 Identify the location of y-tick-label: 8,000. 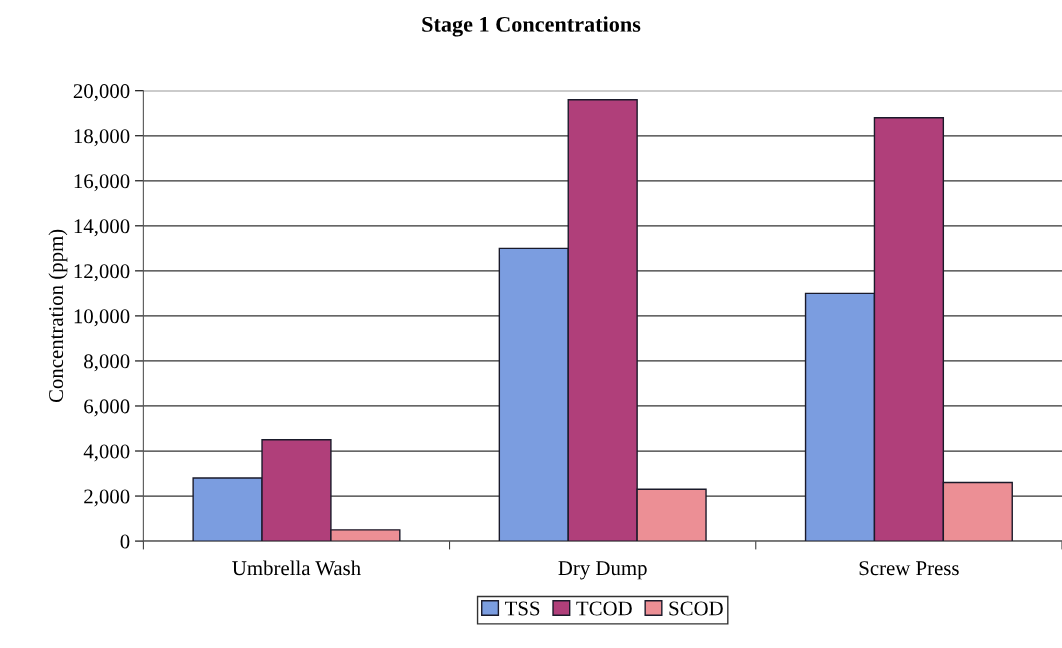
(107, 363).